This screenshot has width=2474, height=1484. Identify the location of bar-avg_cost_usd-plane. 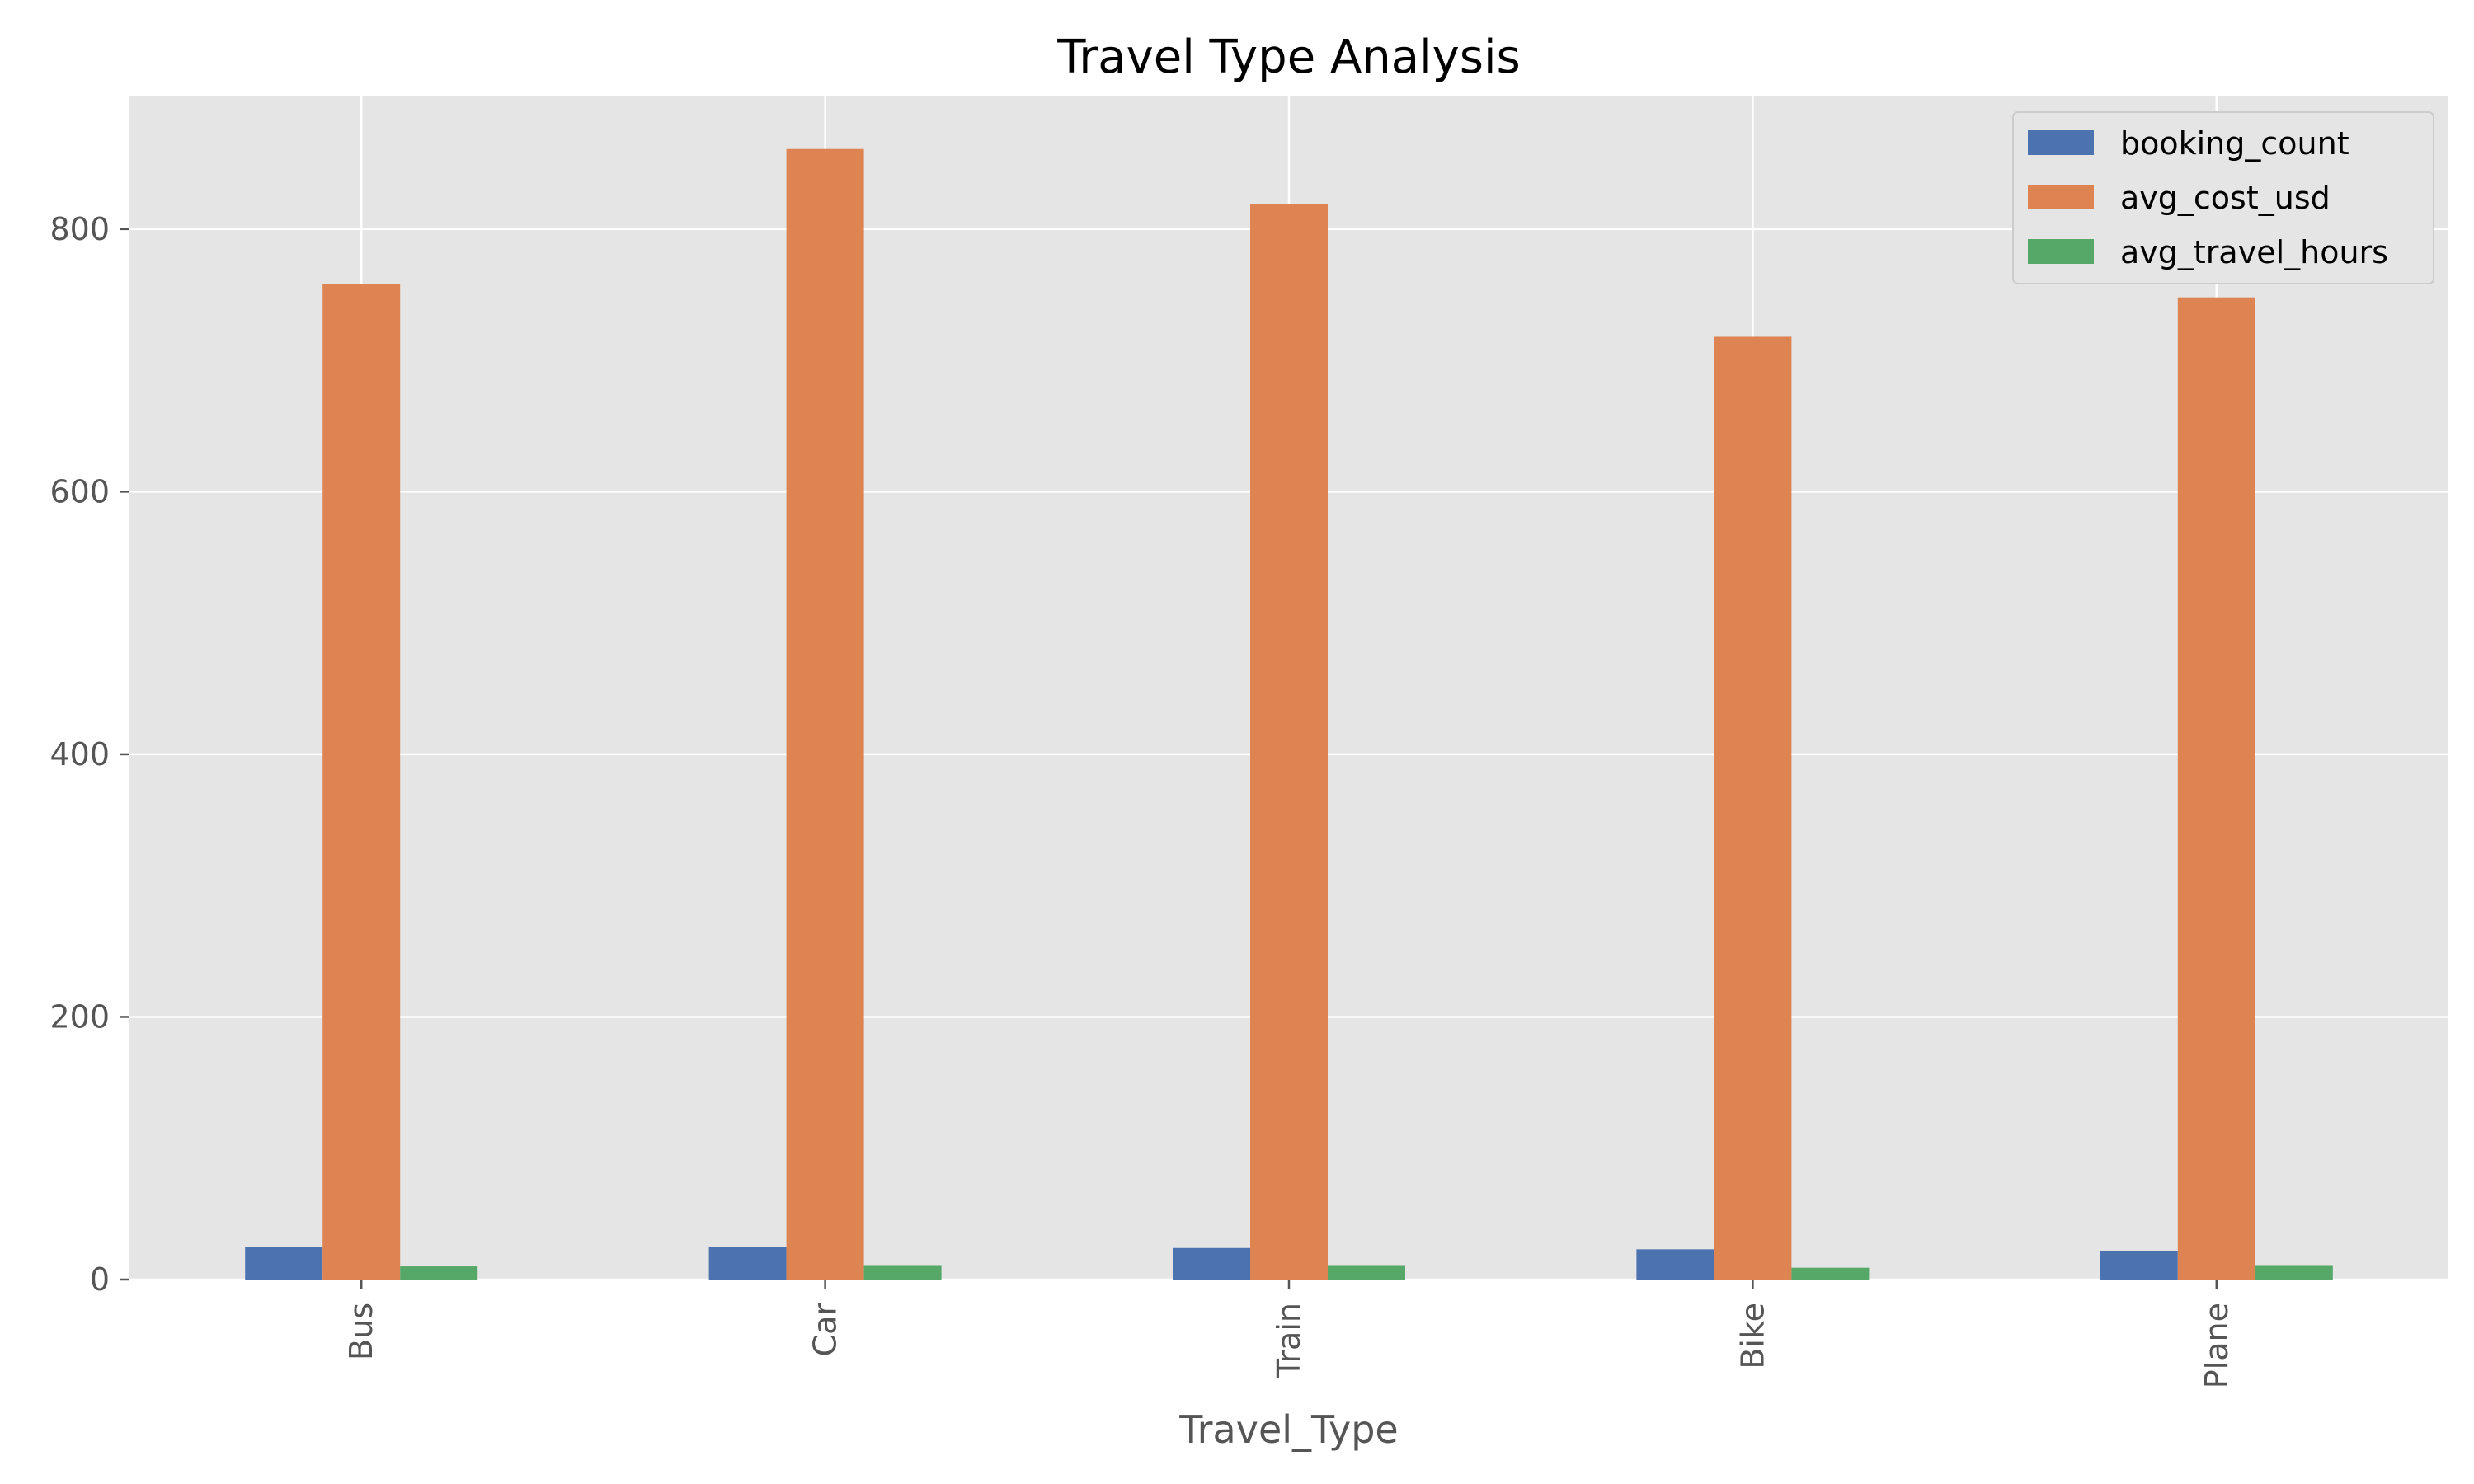
(2216, 788).